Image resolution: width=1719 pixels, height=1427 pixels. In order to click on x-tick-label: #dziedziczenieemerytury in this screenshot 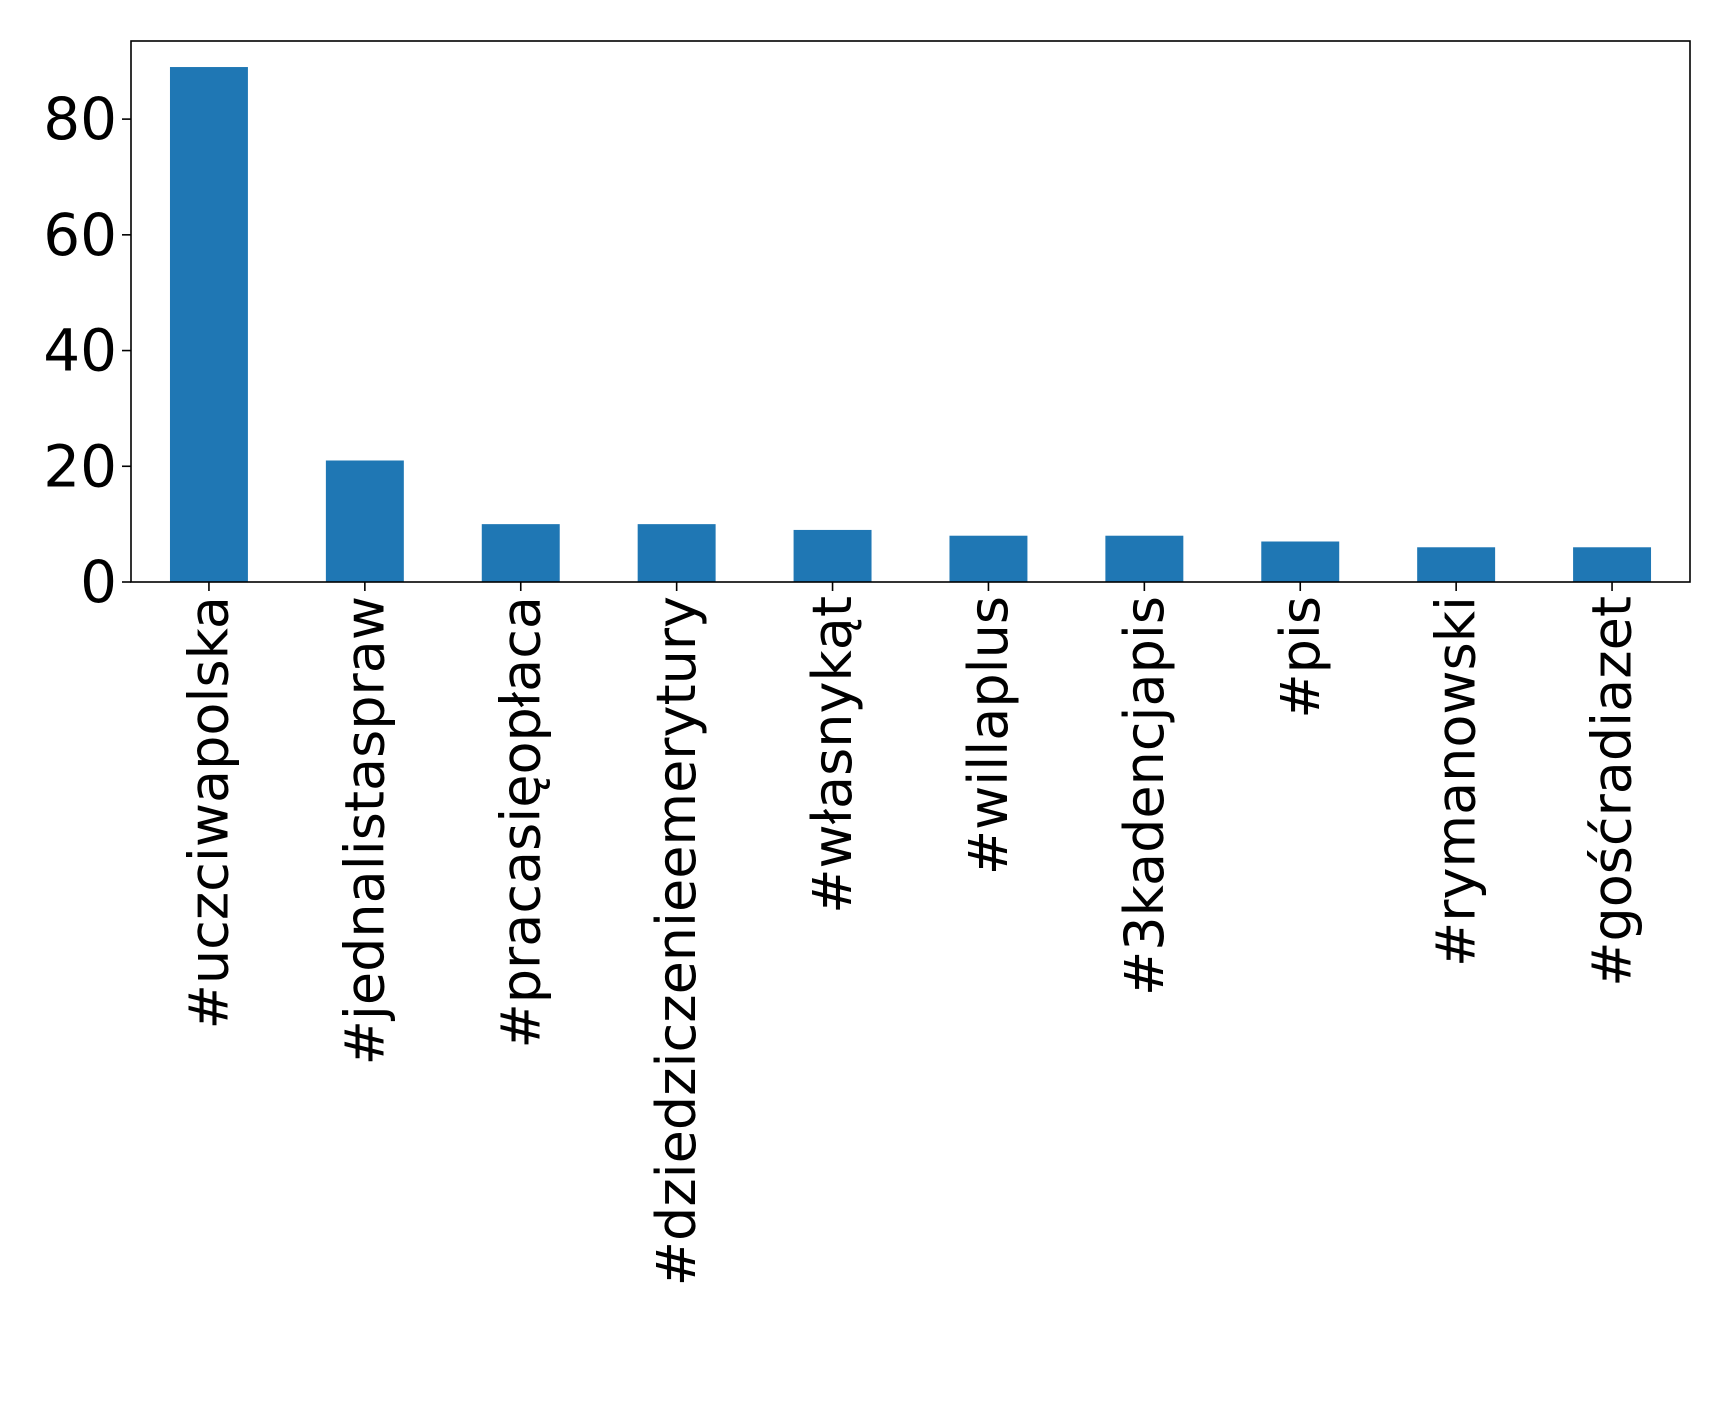, I will do `click(676, 941)`.